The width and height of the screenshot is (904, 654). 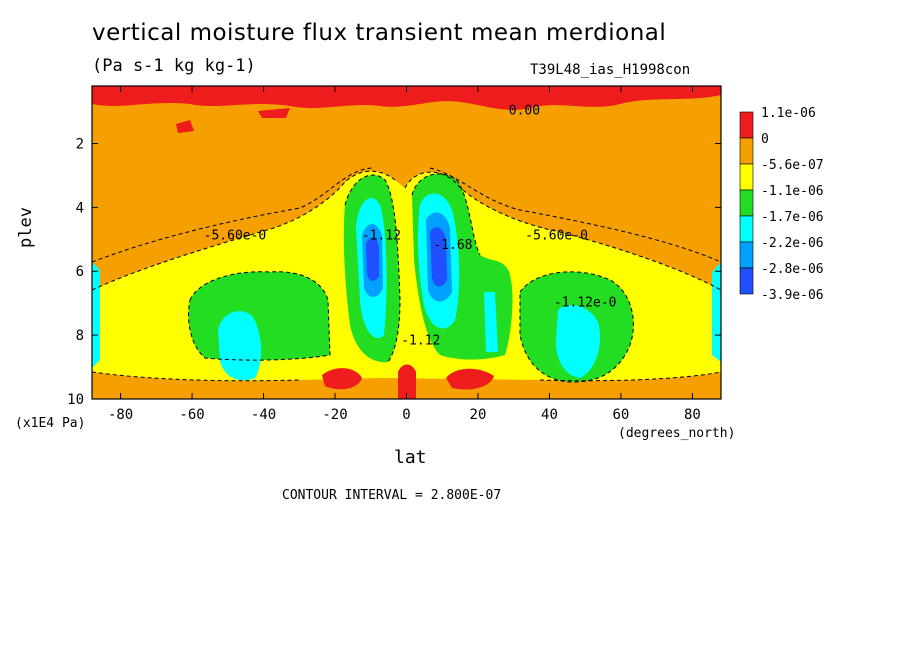 What do you see at coordinates (120, 415) in the screenshot?
I see `x-tick-label: -80` at bounding box center [120, 415].